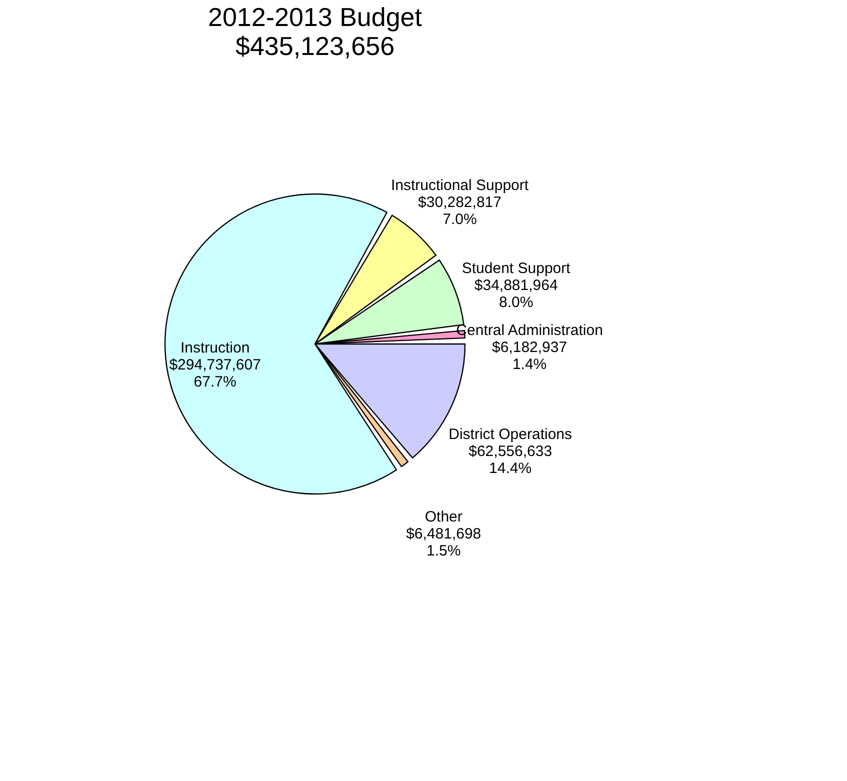 Image resolution: width=847 pixels, height=781 pixels. I want to click on data-label: $62,556,633 14.4%, so click(510, 459).